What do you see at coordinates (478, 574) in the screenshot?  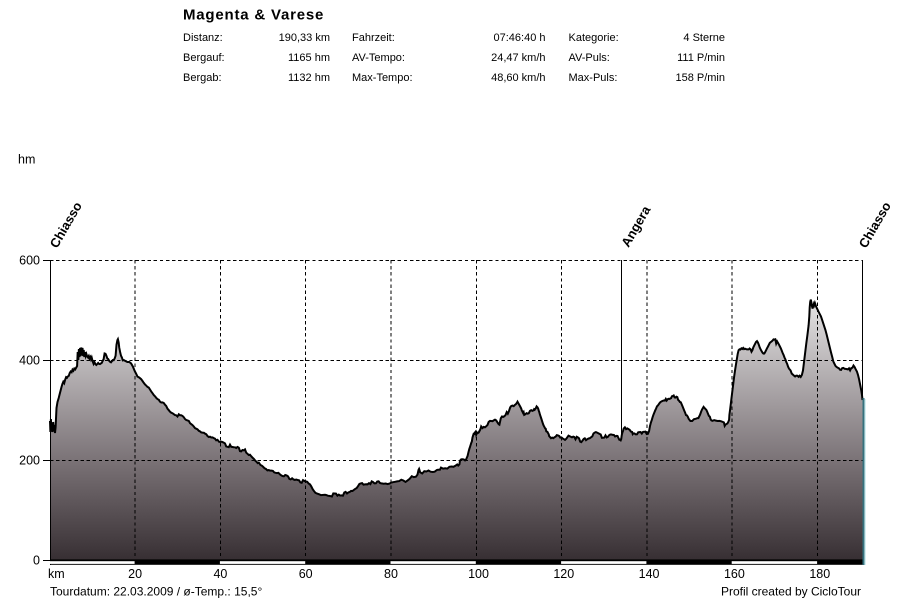 I see `svg-text: 100` at bounding box center [478, 574].